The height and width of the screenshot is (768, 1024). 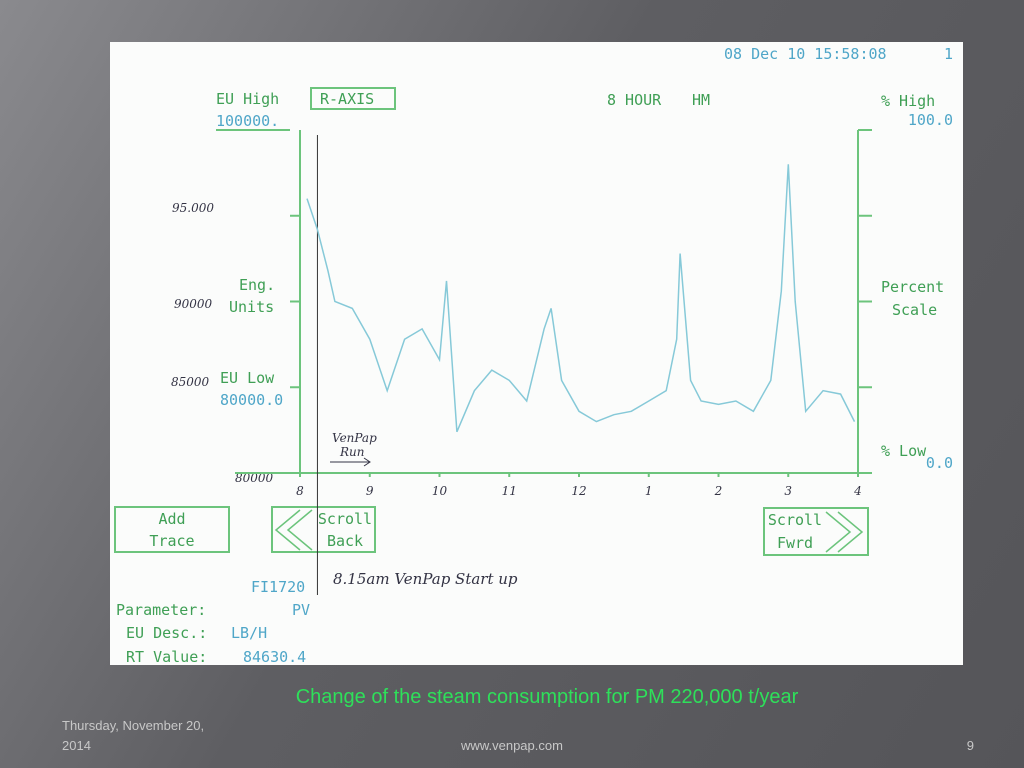 I want to click on axis-button: R-AXIS, so click(x=347, y=99).